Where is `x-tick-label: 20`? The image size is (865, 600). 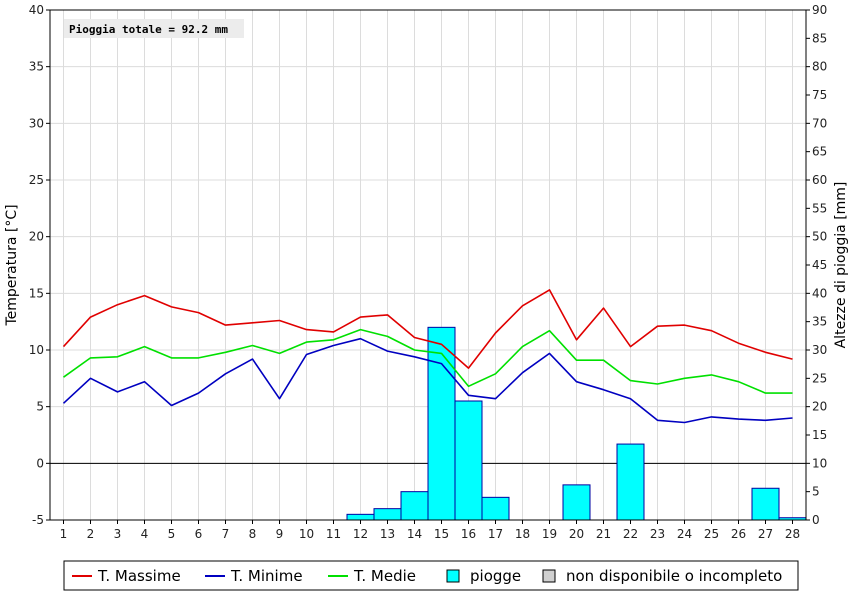 x-tick-label: 20 is located at coordinates (576, 534).